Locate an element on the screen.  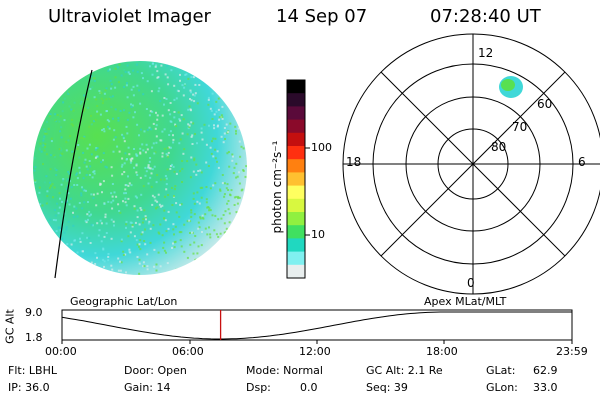
date-label: 14 Sep 07 is located at coordinates (322, 16).